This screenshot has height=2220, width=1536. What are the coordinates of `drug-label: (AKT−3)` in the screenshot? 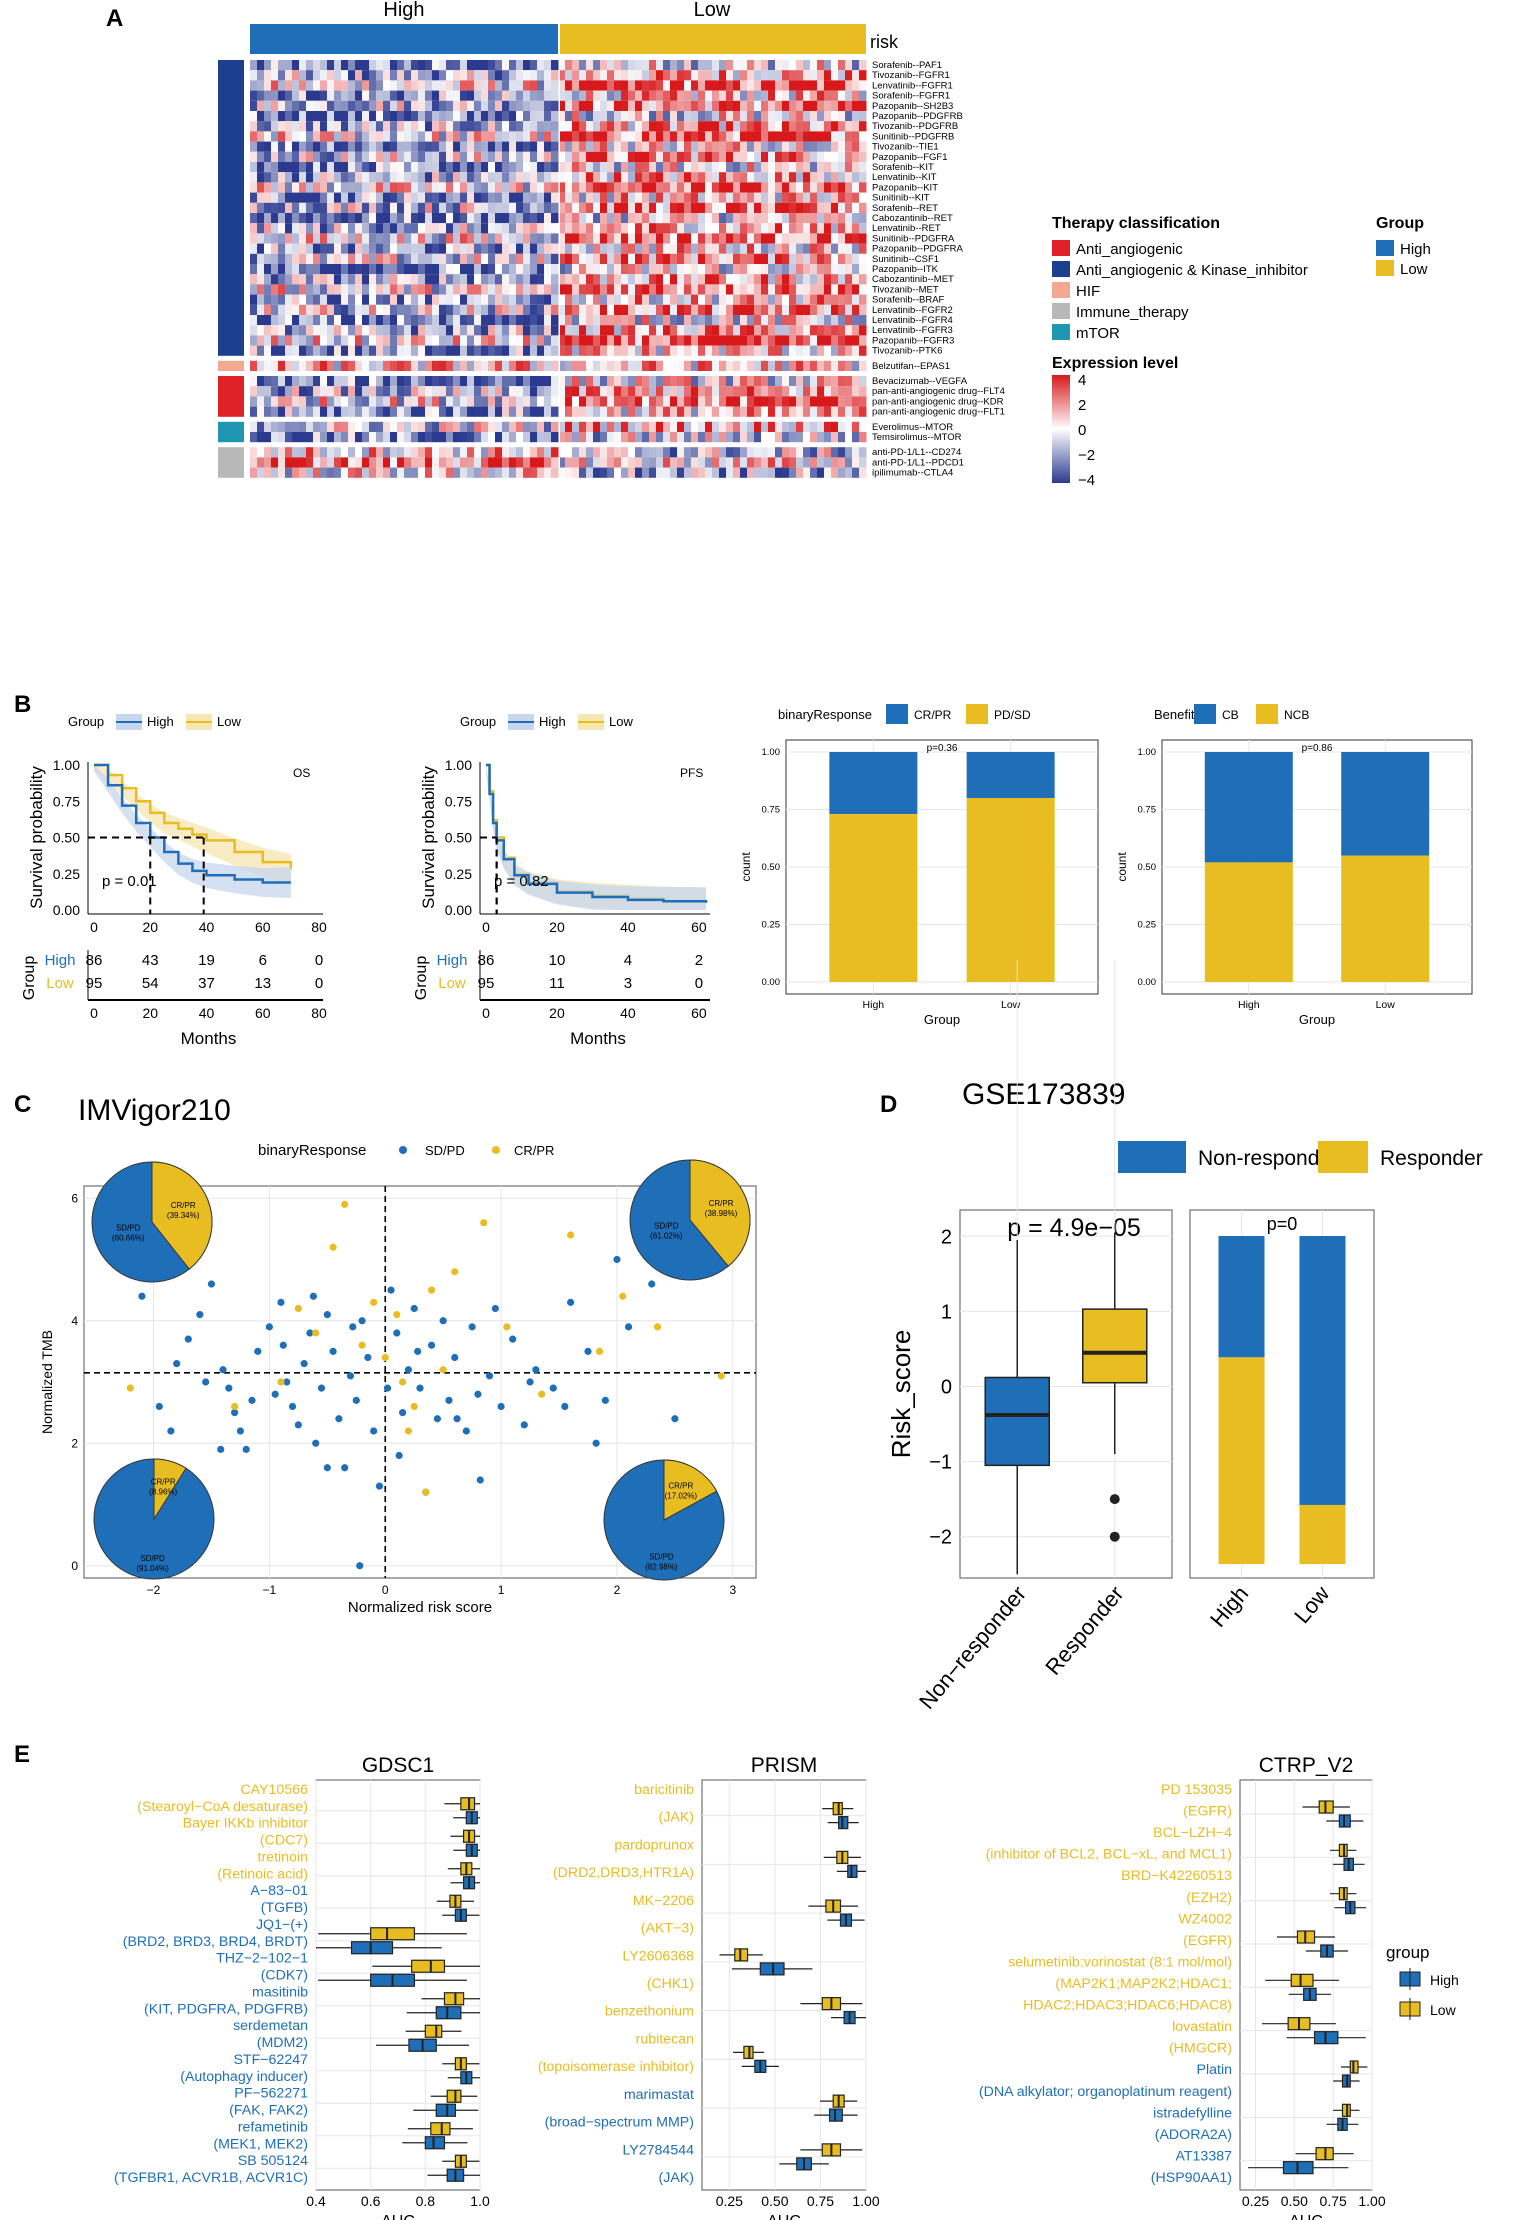 It's located at (667, 1929).